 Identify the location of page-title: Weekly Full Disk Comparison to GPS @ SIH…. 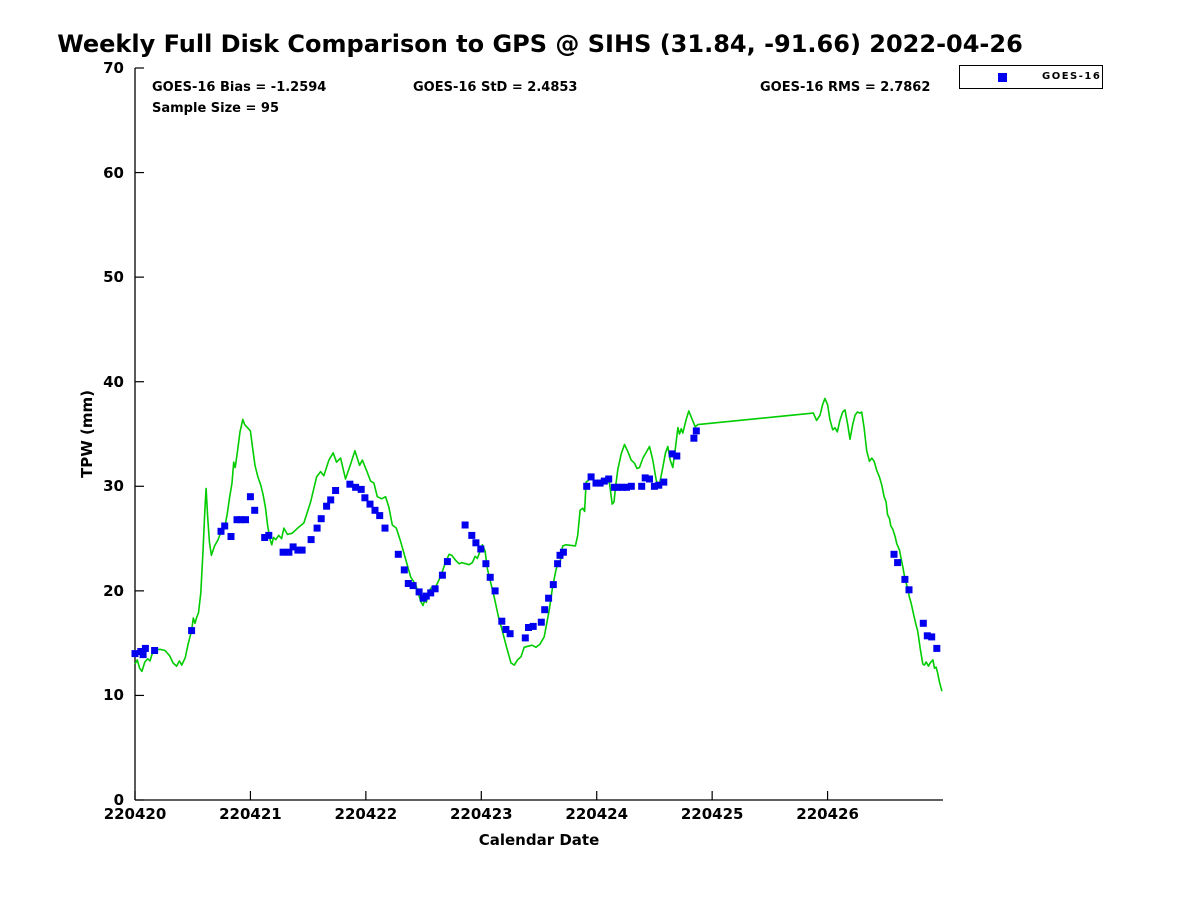
(540, 44).